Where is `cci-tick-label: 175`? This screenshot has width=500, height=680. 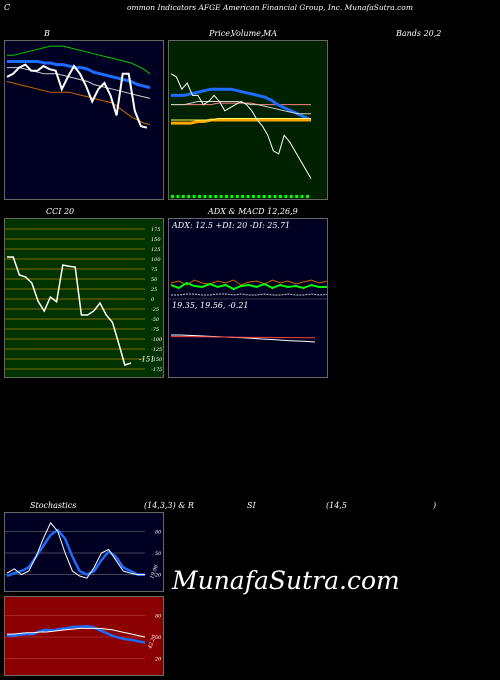 cci-tick-label: 175 is located at coordinates (156, 230).